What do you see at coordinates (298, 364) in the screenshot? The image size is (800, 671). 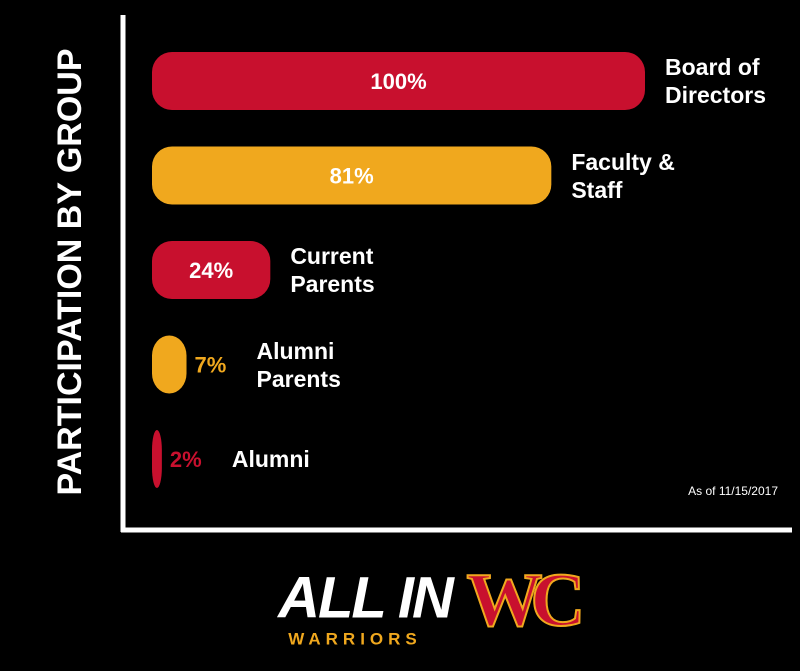 I see `category-label: Alumni Parents` at bounding box center [298, 364].